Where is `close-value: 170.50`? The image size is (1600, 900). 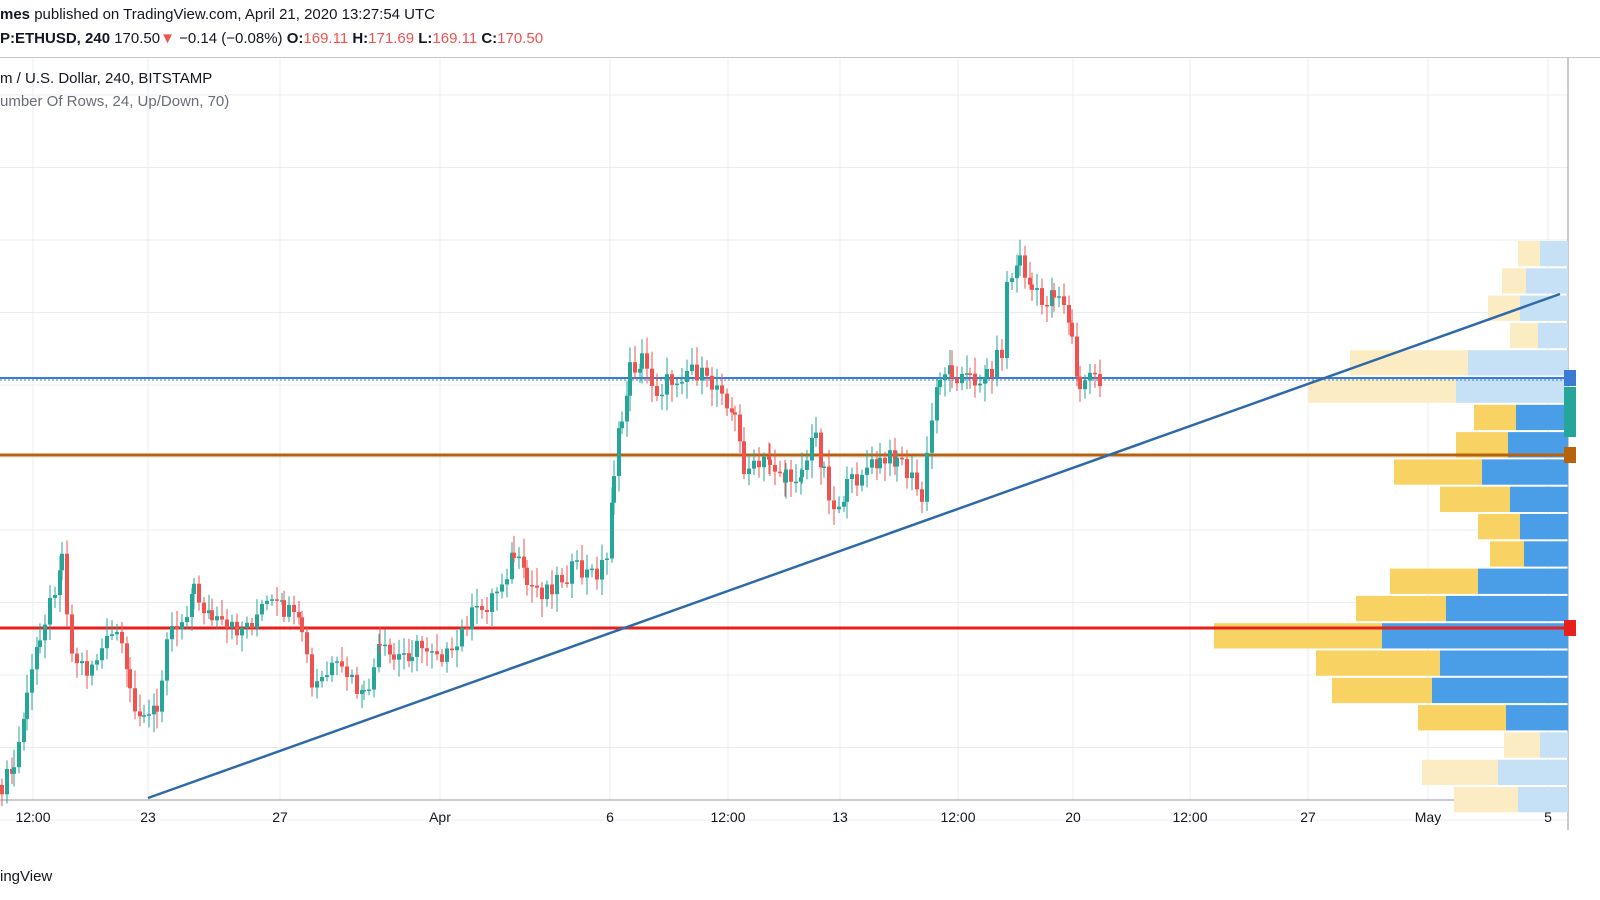
close-value: 170.50 is located at coordinates (520, 38).